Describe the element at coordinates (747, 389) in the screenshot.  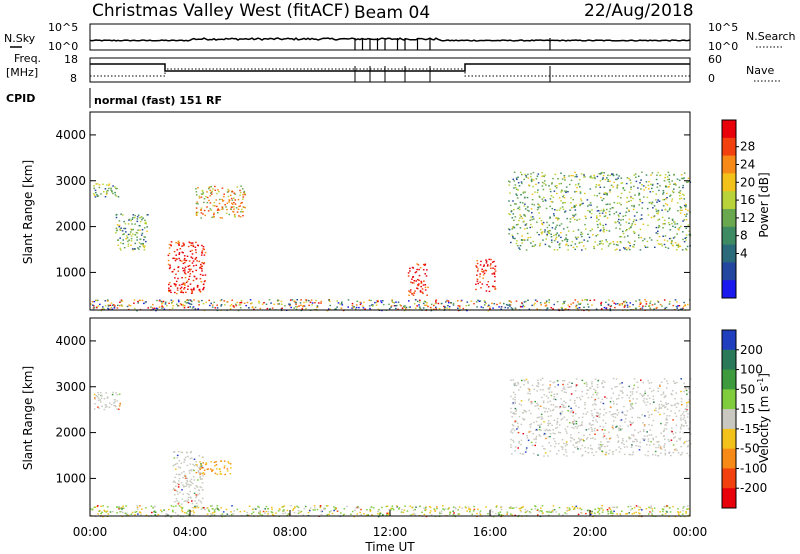
I see `velocity-colorbar-tick-label: 50` at that location.